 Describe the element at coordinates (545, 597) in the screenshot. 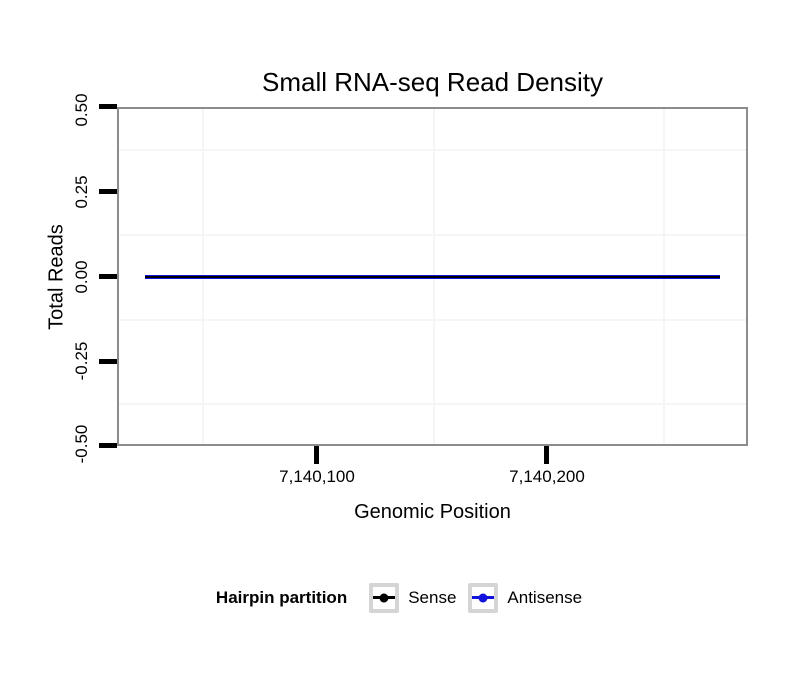

I see `legend-label-antisense: Antisense` at that location.